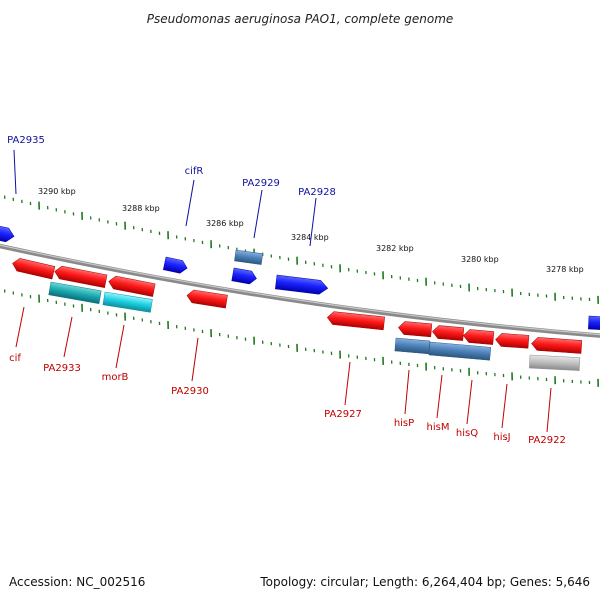 This screenshot has width=600, height=600. I want to click on gene-cifR, so click(175, 265).